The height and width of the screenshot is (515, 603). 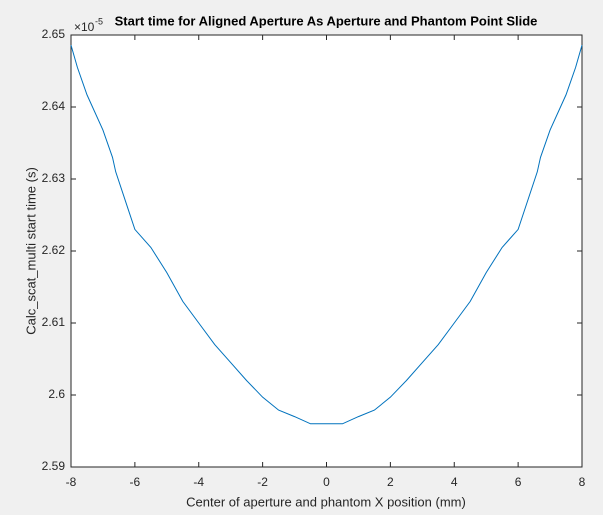 What do you see at coordinates (454, 482) in the screenshot?
I see `x-tick-label: 4` at bounding box center [454, 482].